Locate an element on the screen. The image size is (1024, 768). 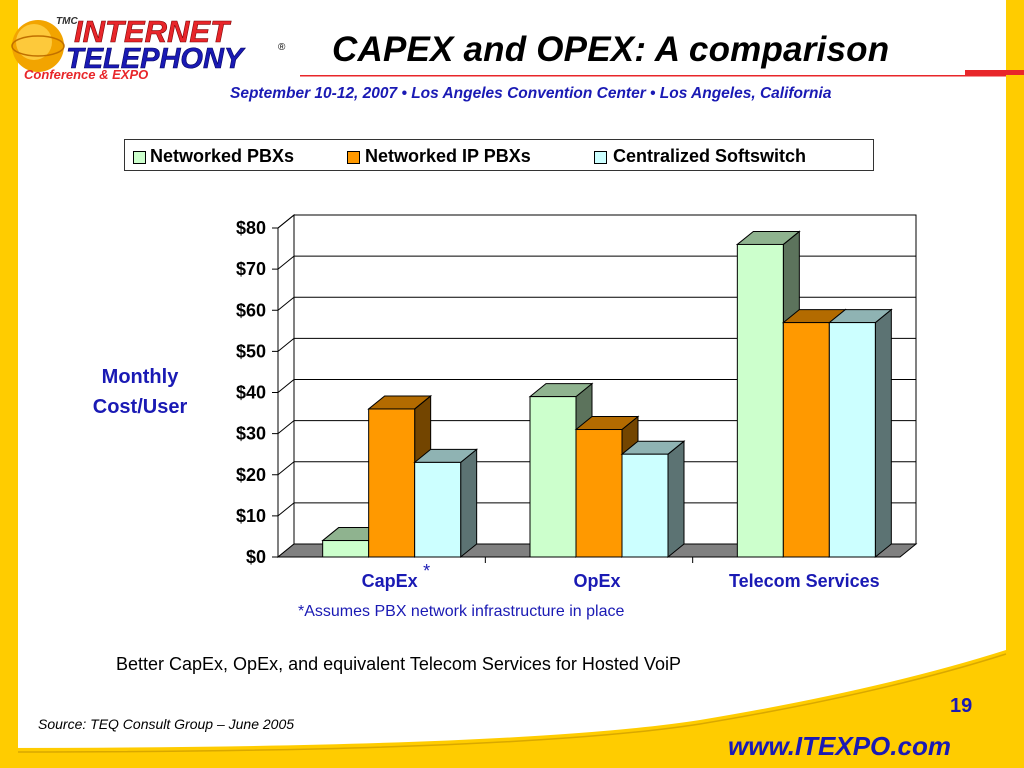
left-border is located at coordinates (9, 384).